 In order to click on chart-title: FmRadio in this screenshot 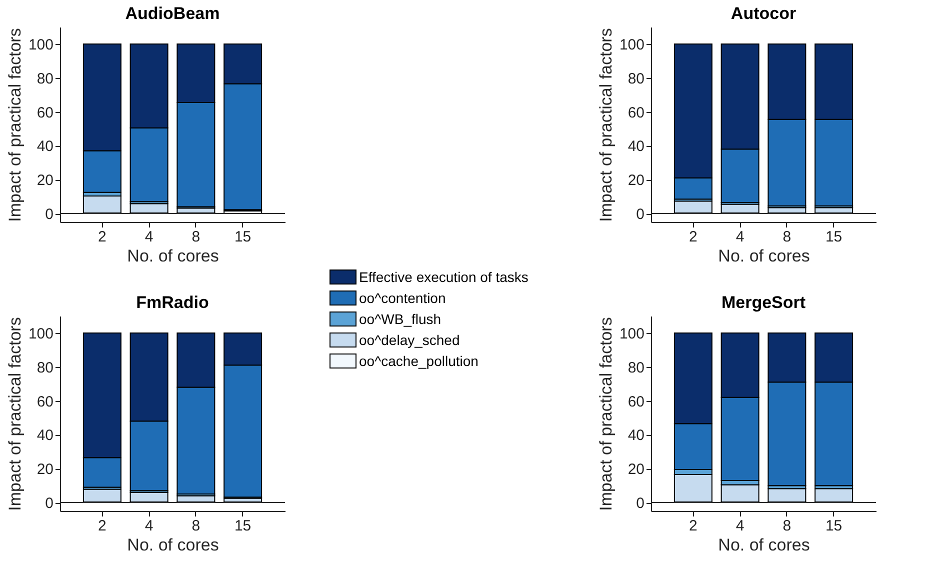, I will do `click(172, 302)`.